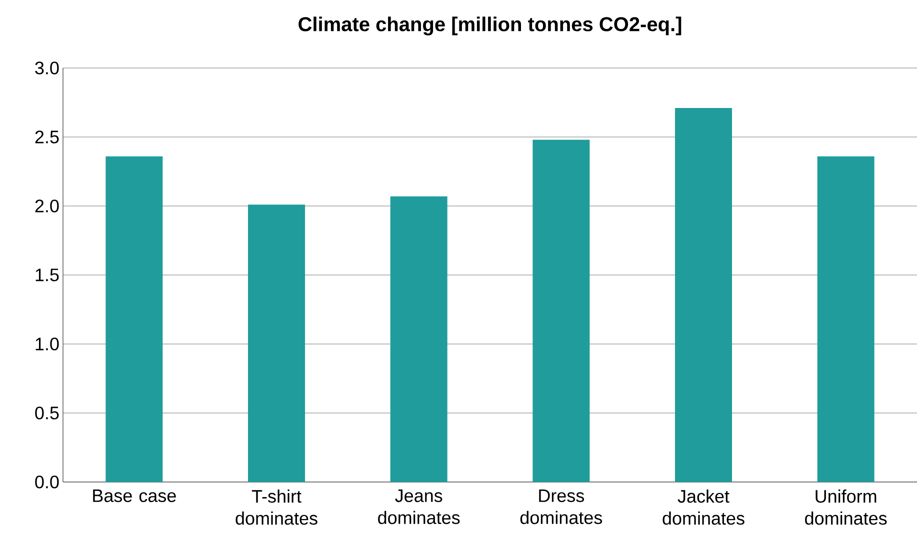 This screenshot has height=546, width=917. Describe the element at coordinates (134, 496) in the screenshot. I see `x-tick-label: Base case` at that location.